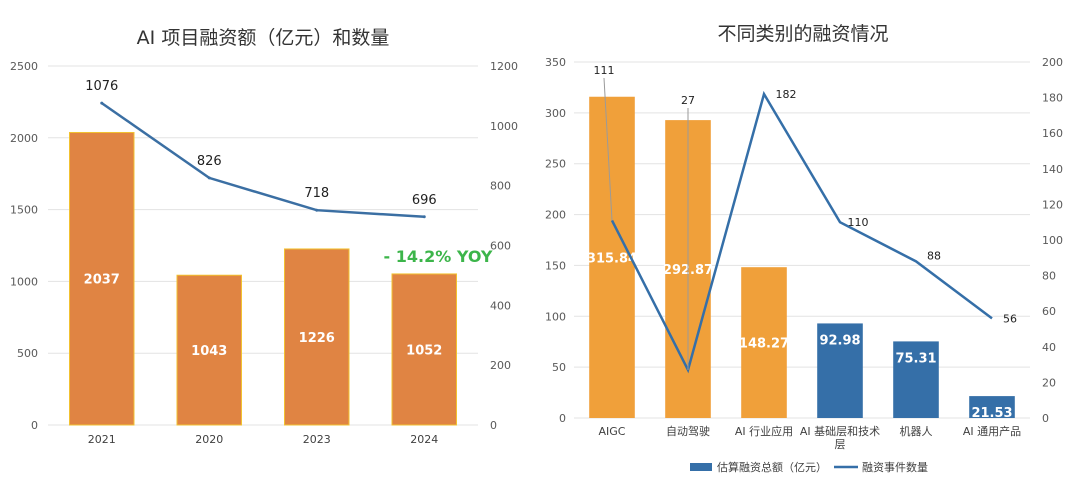 The width and height of the screenshot is (1080, 491). Describe the element at coordinates (263, 160) in the screenshot. I see `line-series` at that location.